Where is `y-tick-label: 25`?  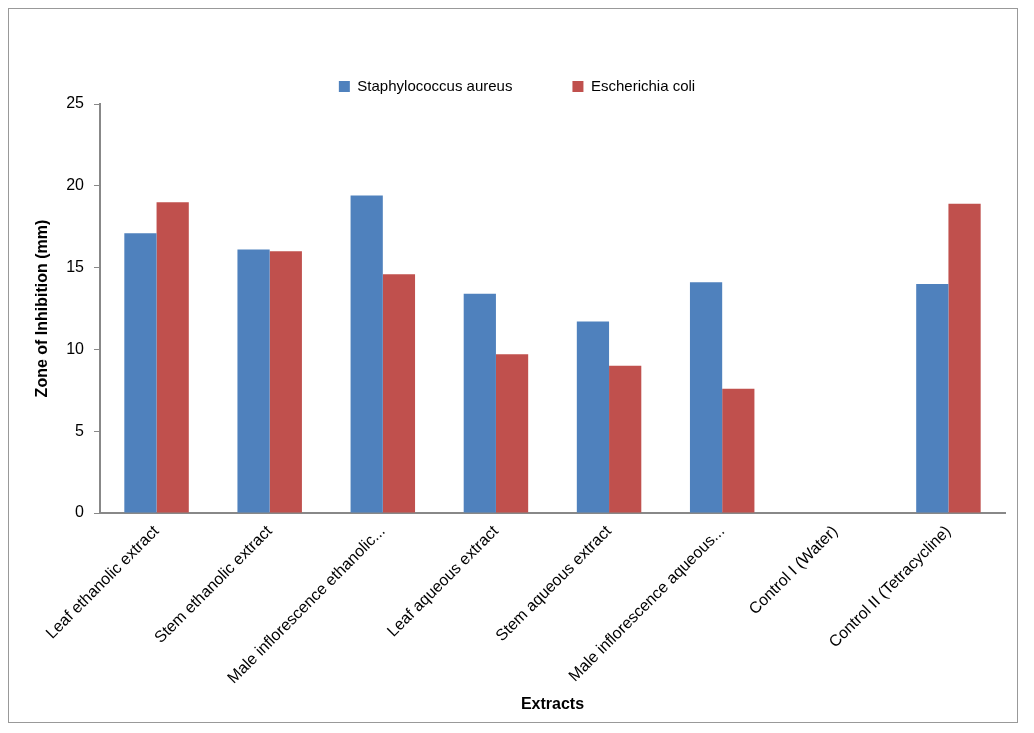 y-tick-label: 25 is located at coordinates (75, 103).